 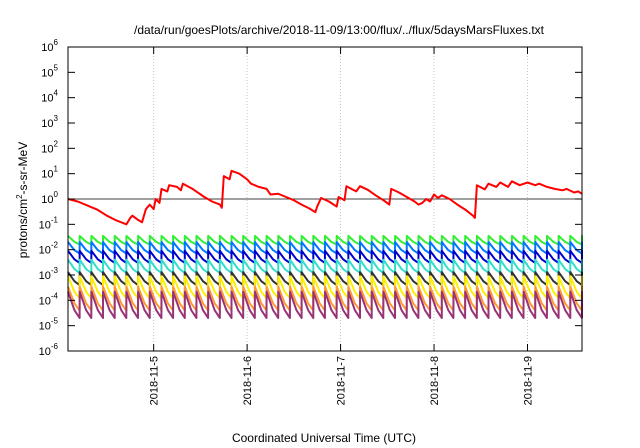 I want to click on y-axis-label: protons/cm2-s-sr-MeV, so click(x=22, y=200).